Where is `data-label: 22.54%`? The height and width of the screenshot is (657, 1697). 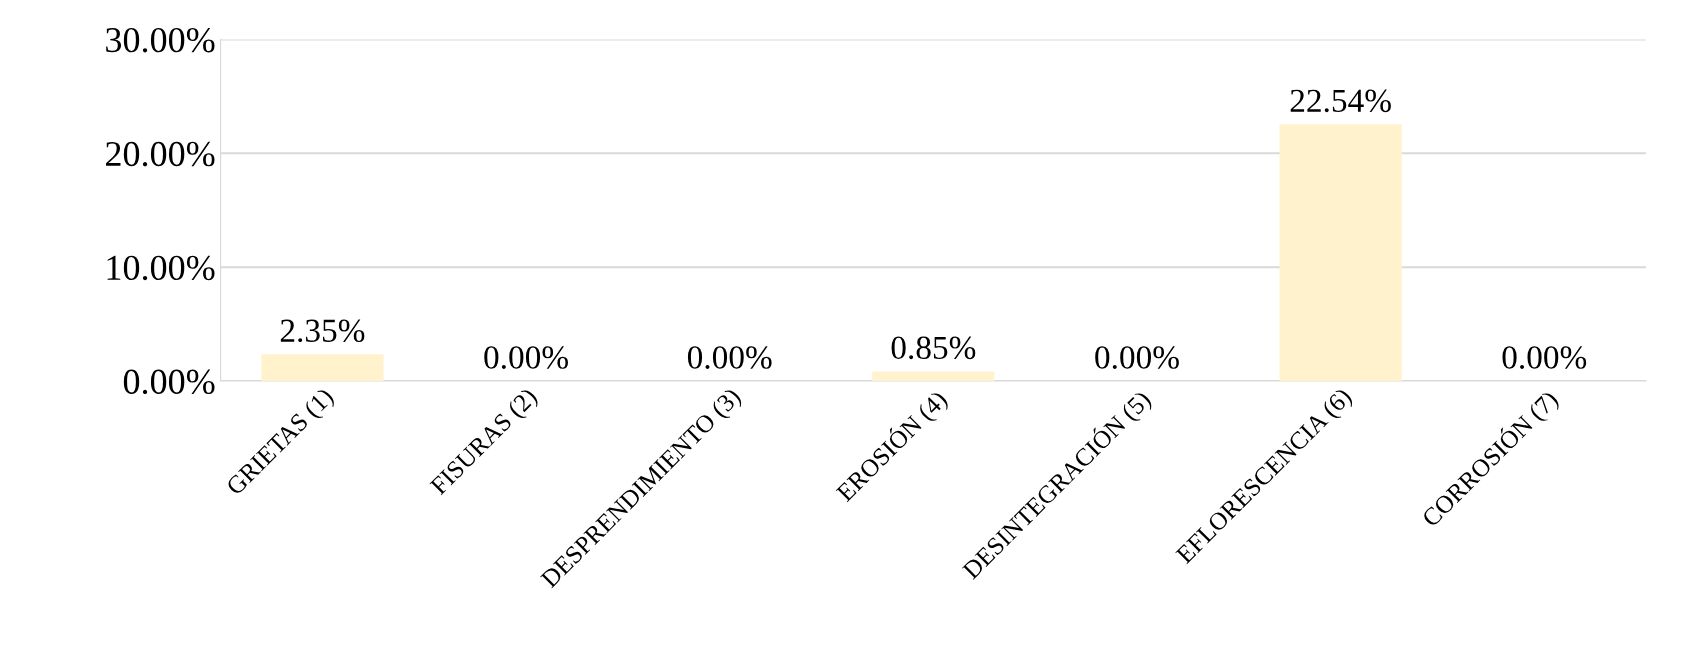 data-label: 22.54% is located at coordinates (1340, 101).